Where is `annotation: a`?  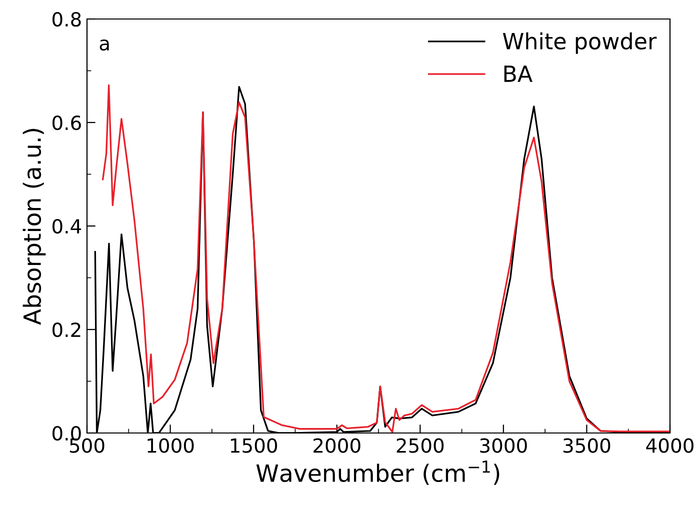
annotation: a is located at coordinates (104, 45).